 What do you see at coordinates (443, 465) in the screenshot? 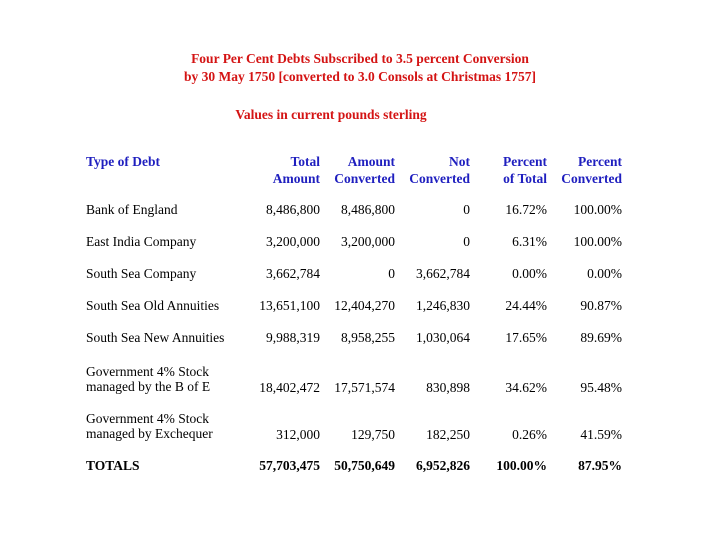
I see `totals-not-converted: 6,952,826` at bounding box center [443, 465].